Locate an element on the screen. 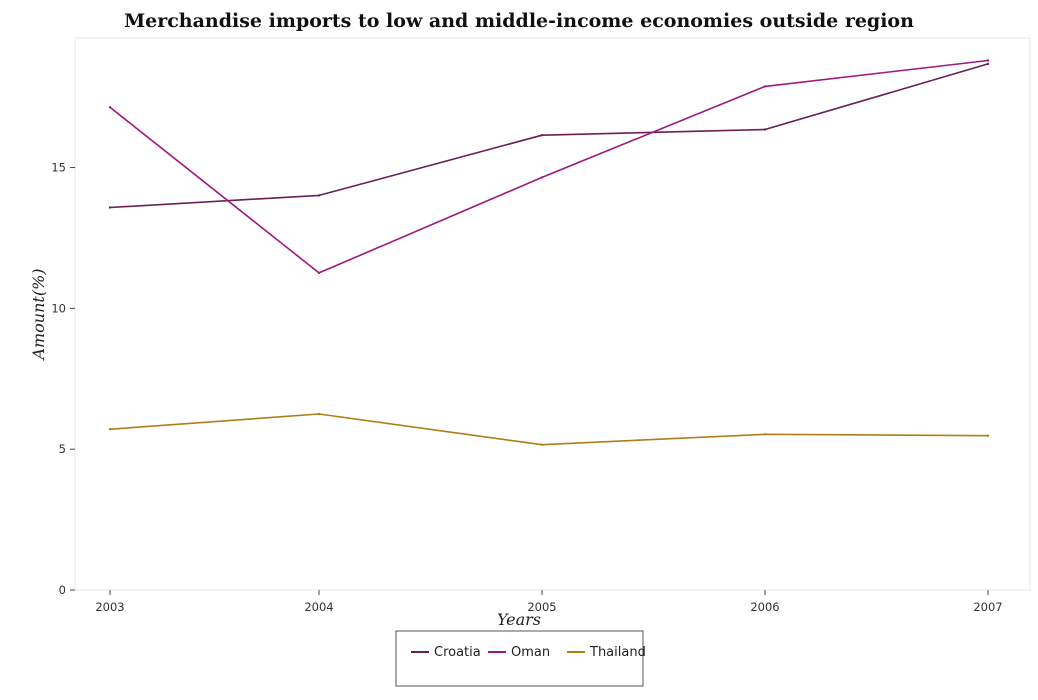  y-axis-label: Amount(%) is located at coordinates (38, 314).